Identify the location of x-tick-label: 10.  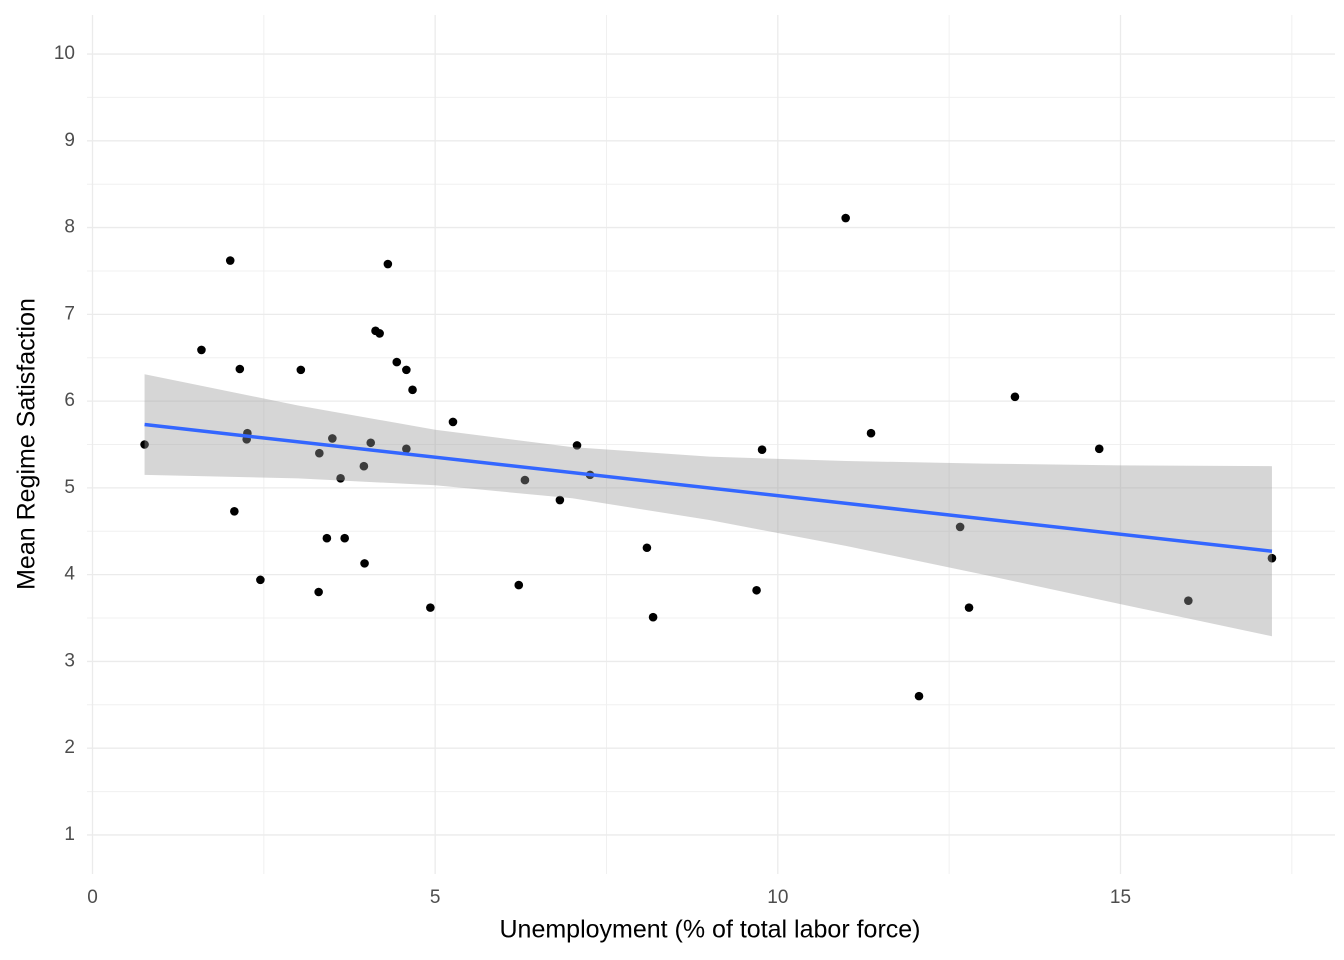
(777, 897).